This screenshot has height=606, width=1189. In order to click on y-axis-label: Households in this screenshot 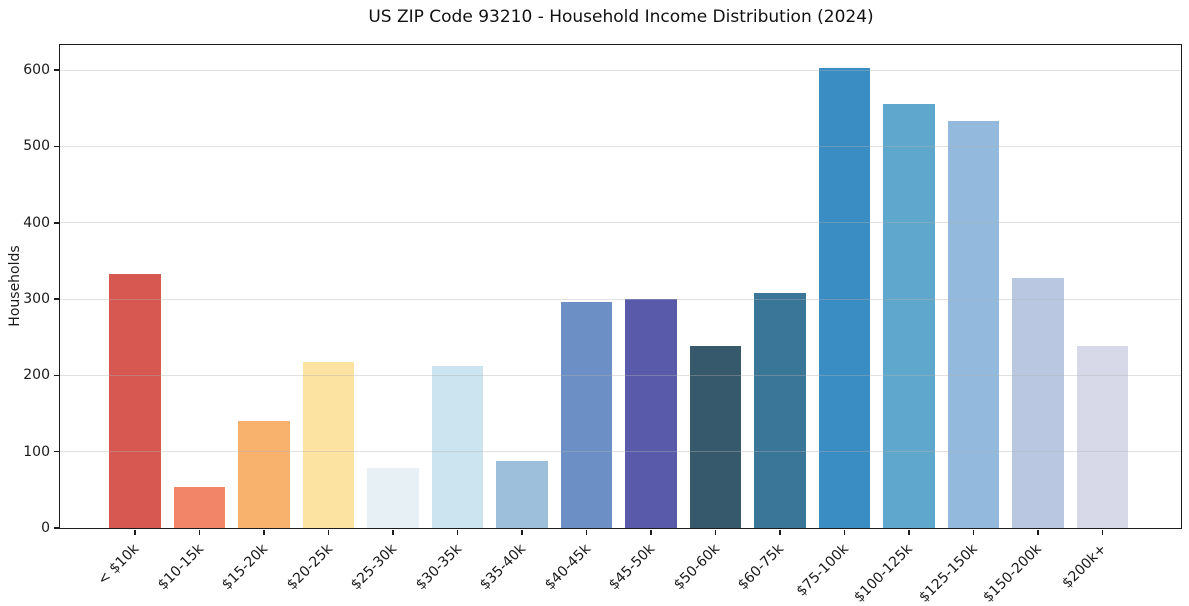, I will do `click(15, 286)`.